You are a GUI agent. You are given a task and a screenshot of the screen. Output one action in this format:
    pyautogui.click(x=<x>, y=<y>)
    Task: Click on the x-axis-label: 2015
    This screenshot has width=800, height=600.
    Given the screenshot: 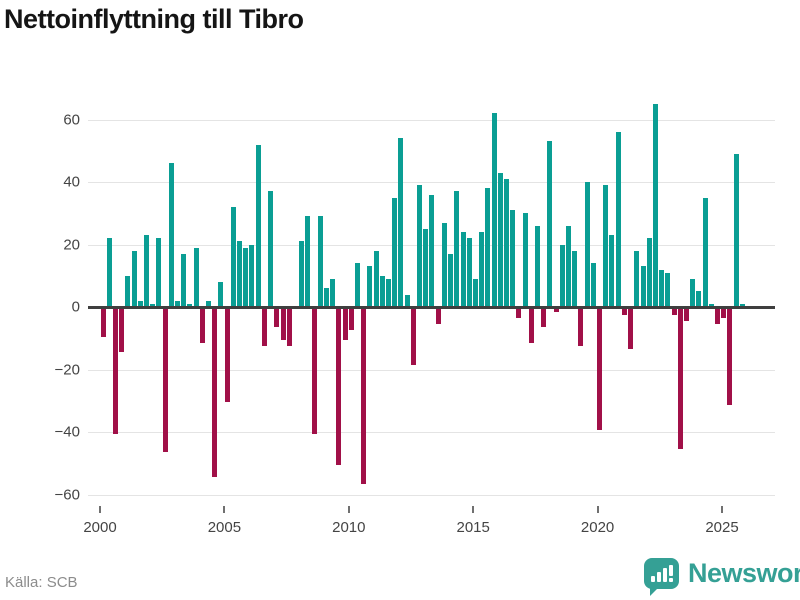 What is the action you would take?
    pyautogui.click(x=473, y=527)
    